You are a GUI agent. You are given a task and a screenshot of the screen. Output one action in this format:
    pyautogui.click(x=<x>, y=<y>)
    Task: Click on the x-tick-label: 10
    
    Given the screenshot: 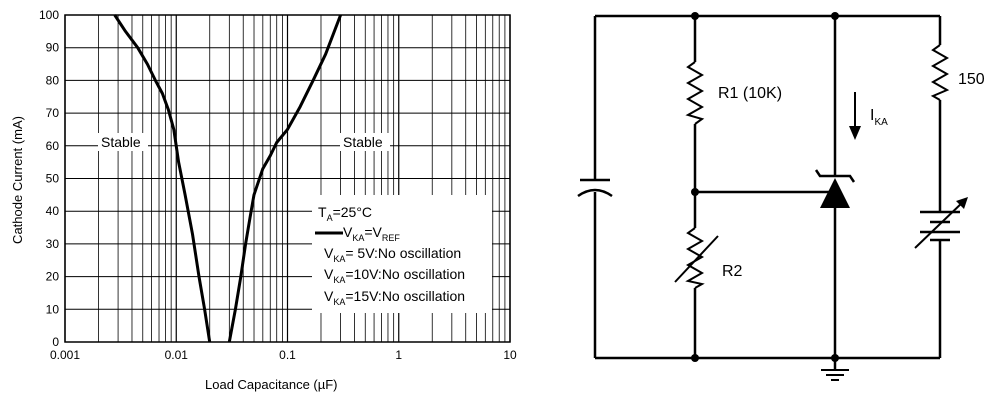 What is the action you would take?
    pyautogui.click(x=510, y=355)
    